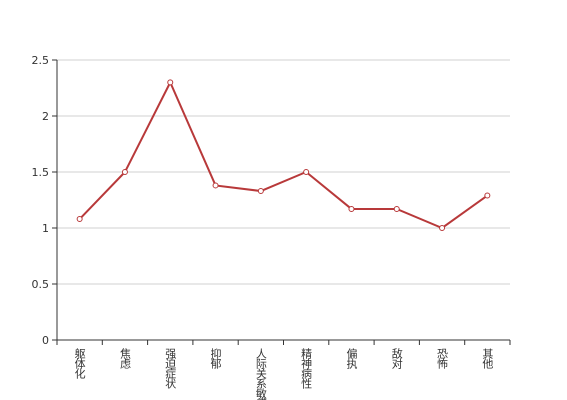 The width and height of the screenshot is (567, 400). Describe the element at coordinates (45, 228) in the screenshot. I see `y-tick-label: 1` at that location.